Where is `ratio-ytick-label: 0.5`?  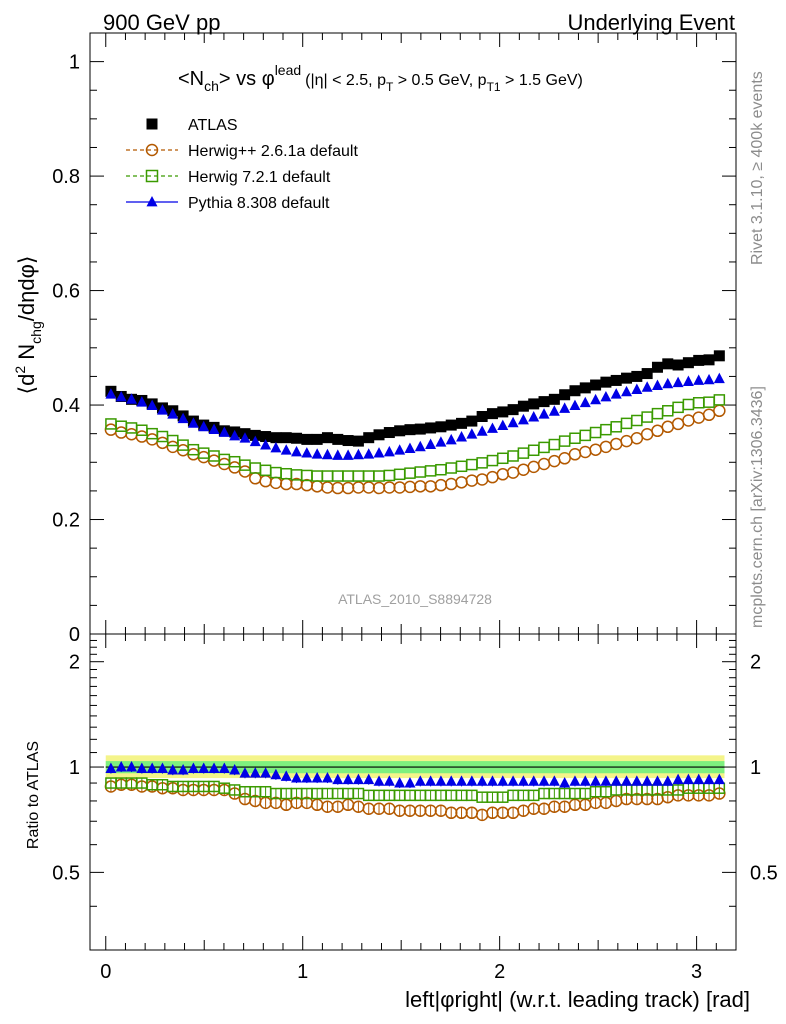 ratio-ytick-label: 0.5 is located at coordinates (66, 873).